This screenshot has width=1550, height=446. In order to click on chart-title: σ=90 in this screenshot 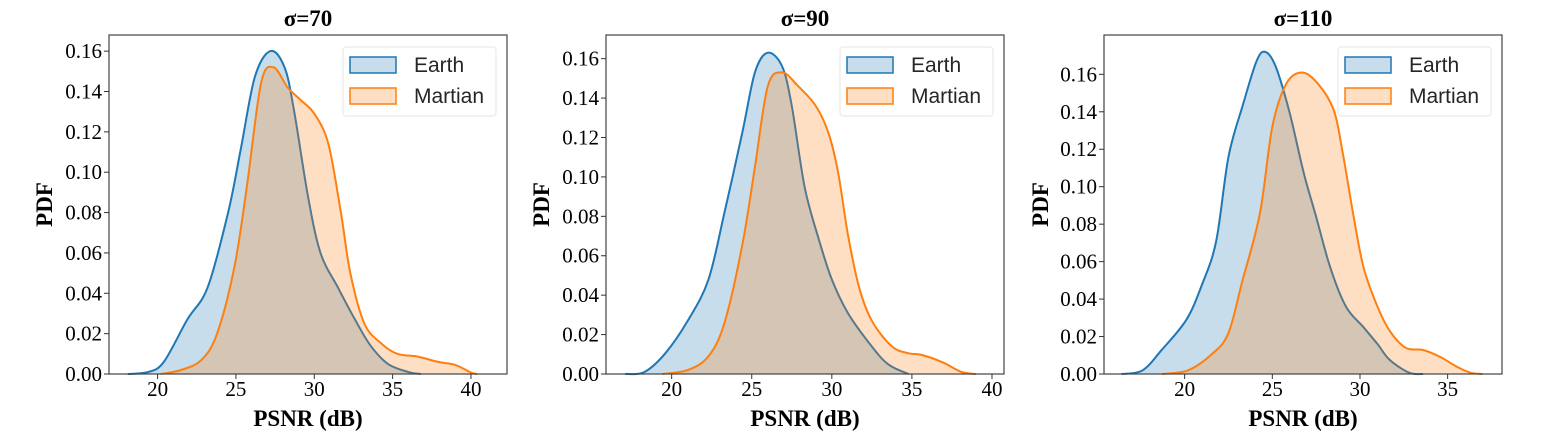, I will do `click(805, 18)`.